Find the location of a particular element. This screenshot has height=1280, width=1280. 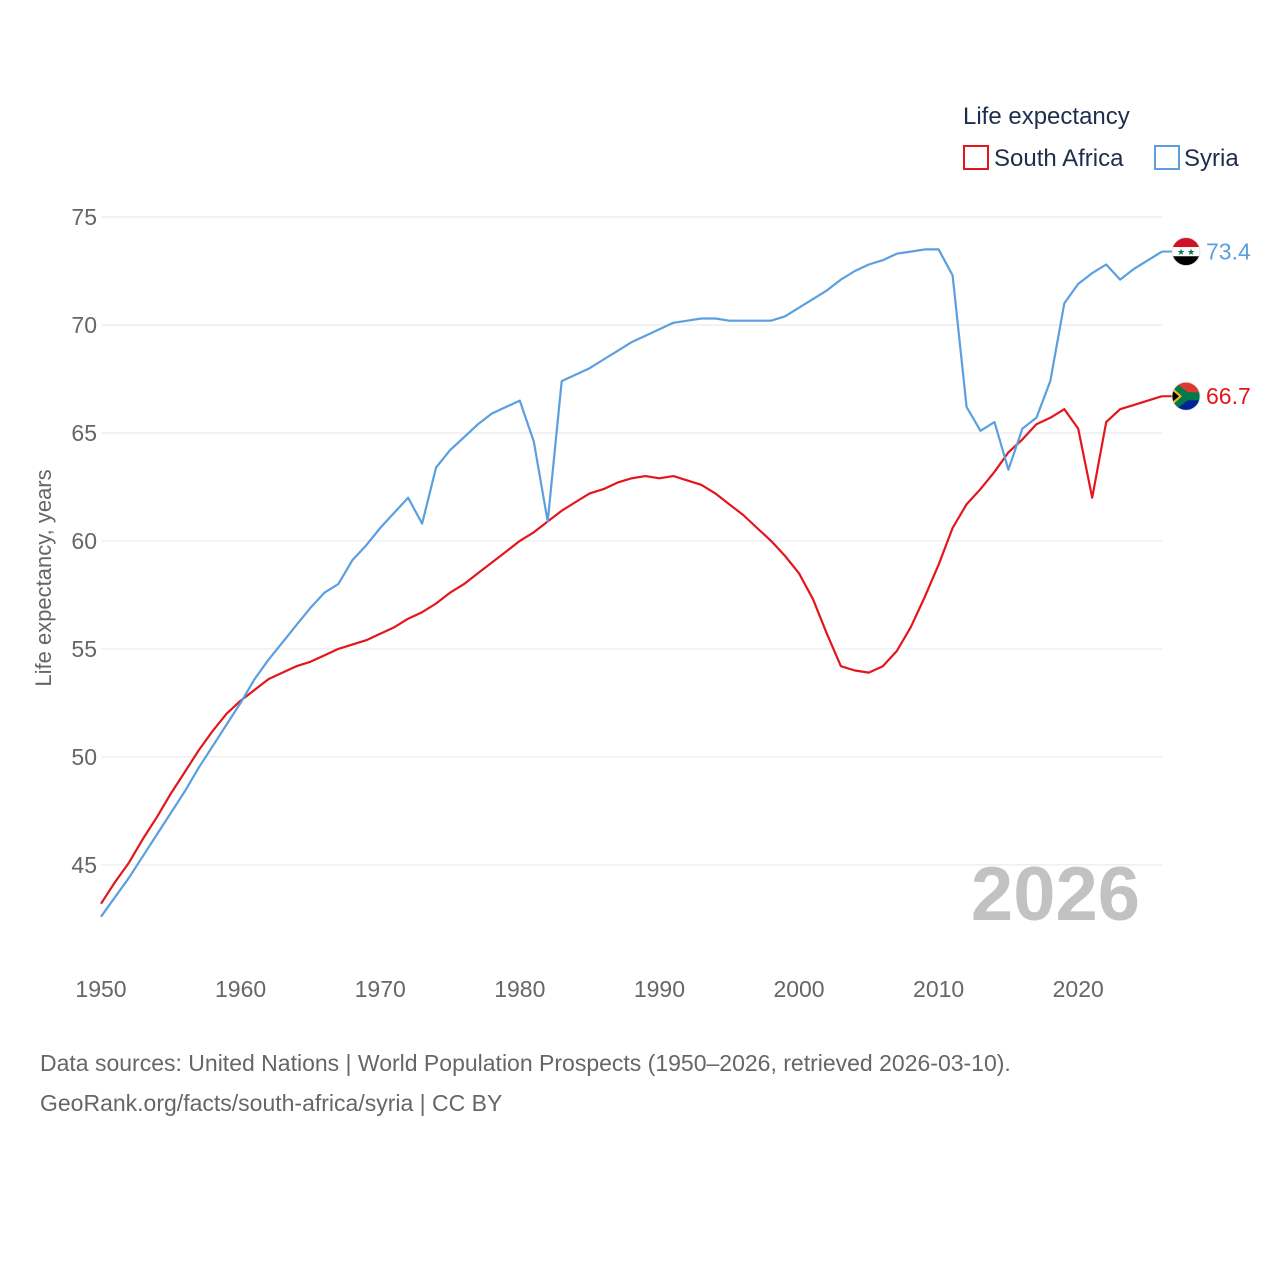

y-tick-label: 45 is located at coordinates (84, 865).